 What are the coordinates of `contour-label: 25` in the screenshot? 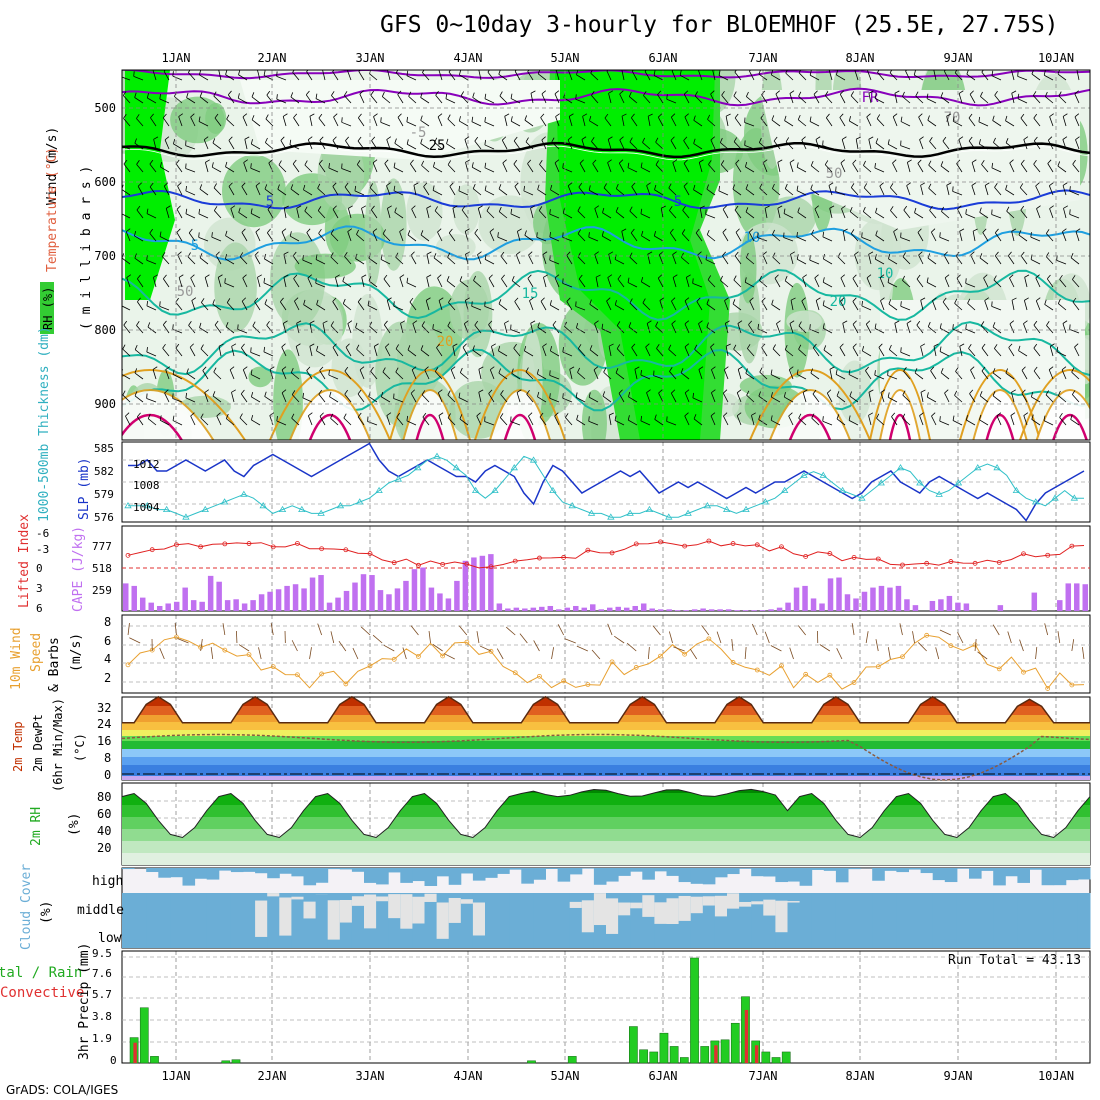 It's located at (437, 146).